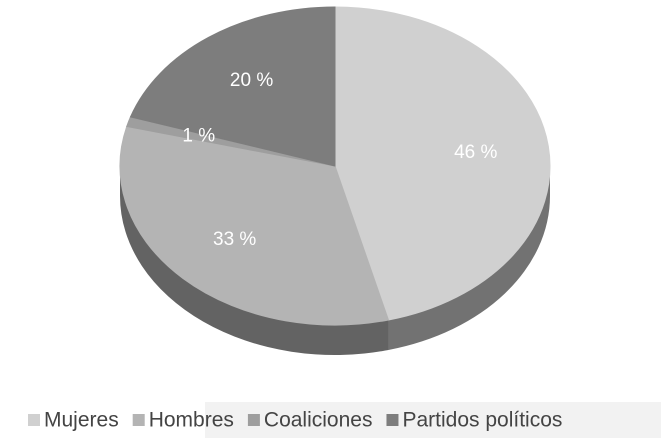 The image size is (661, 438). Describe the element at coordinates (191, 420) in the screenshot. I see `legend-label: Hombres` at that location.